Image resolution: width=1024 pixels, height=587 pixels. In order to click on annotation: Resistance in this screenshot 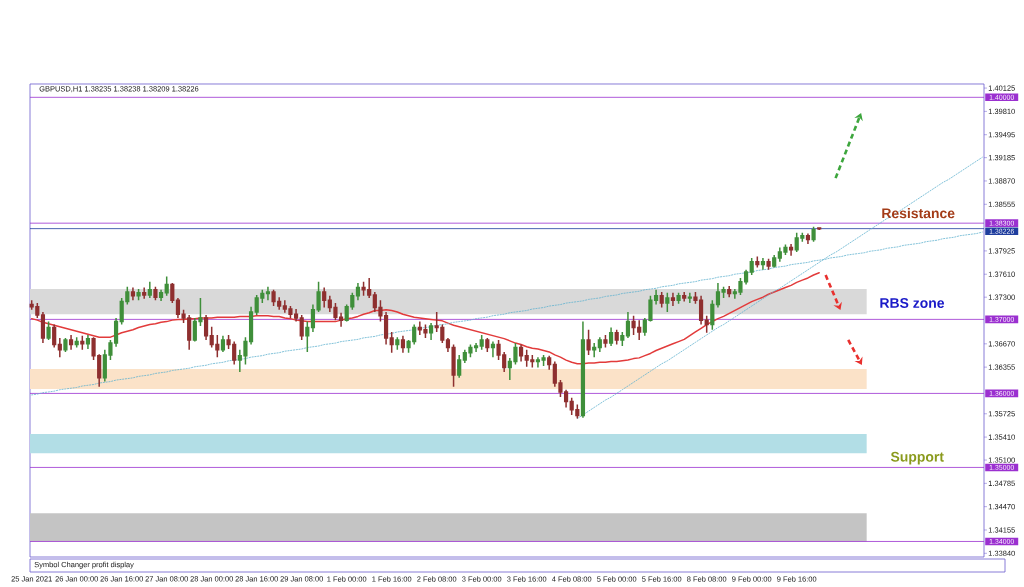, I will do `click(918, 213)`.